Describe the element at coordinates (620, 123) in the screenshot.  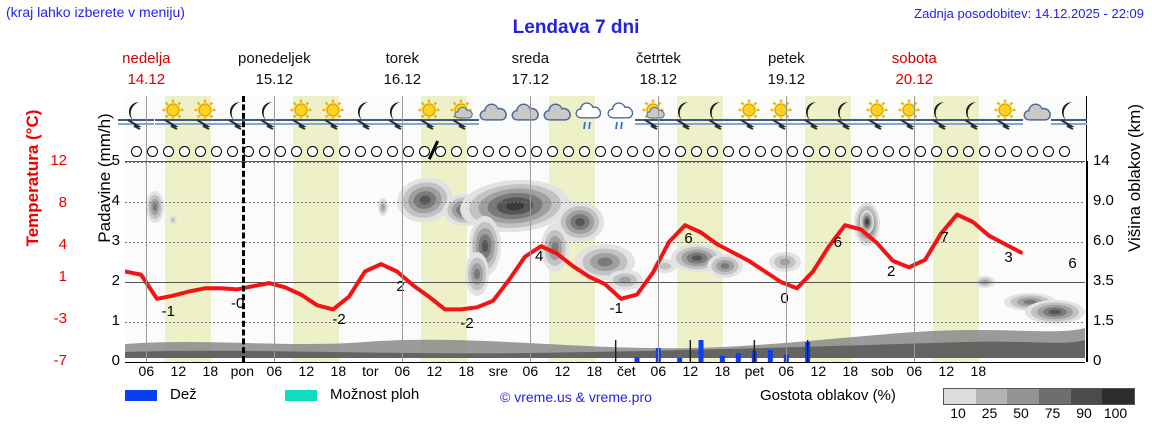
I see `rain-drops-icon` at that location.